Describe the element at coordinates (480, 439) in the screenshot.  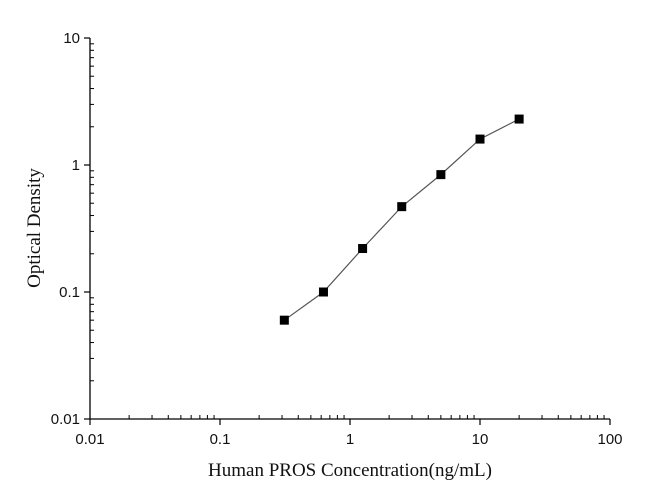
I see `x-tick-label: 10` at that location.